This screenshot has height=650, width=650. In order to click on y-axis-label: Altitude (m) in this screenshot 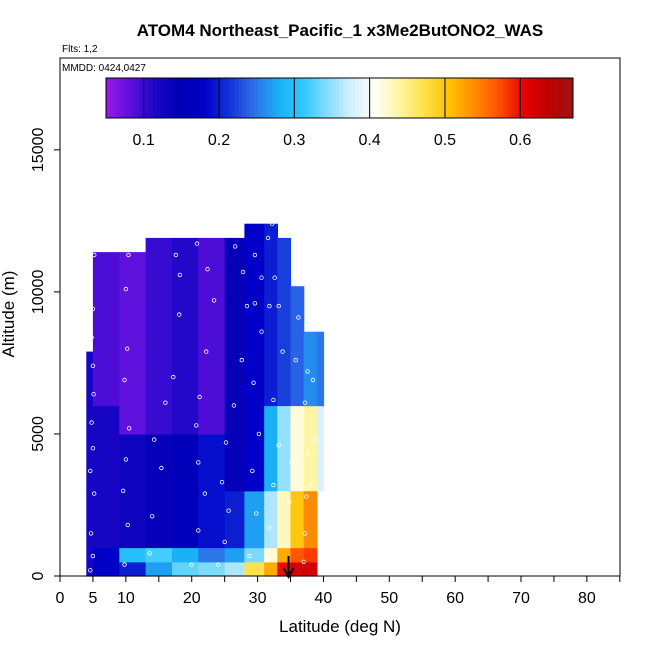, I will do `click(9, 314)`.